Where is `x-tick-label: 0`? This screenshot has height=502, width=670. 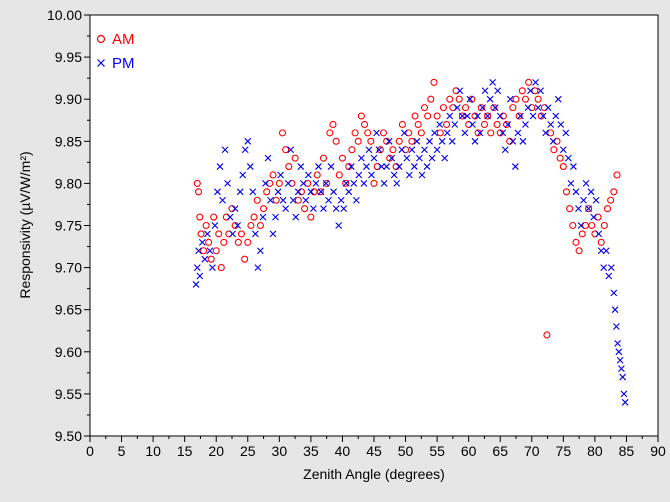
x-tick-label: 0 is located at coordinates (90, 451).